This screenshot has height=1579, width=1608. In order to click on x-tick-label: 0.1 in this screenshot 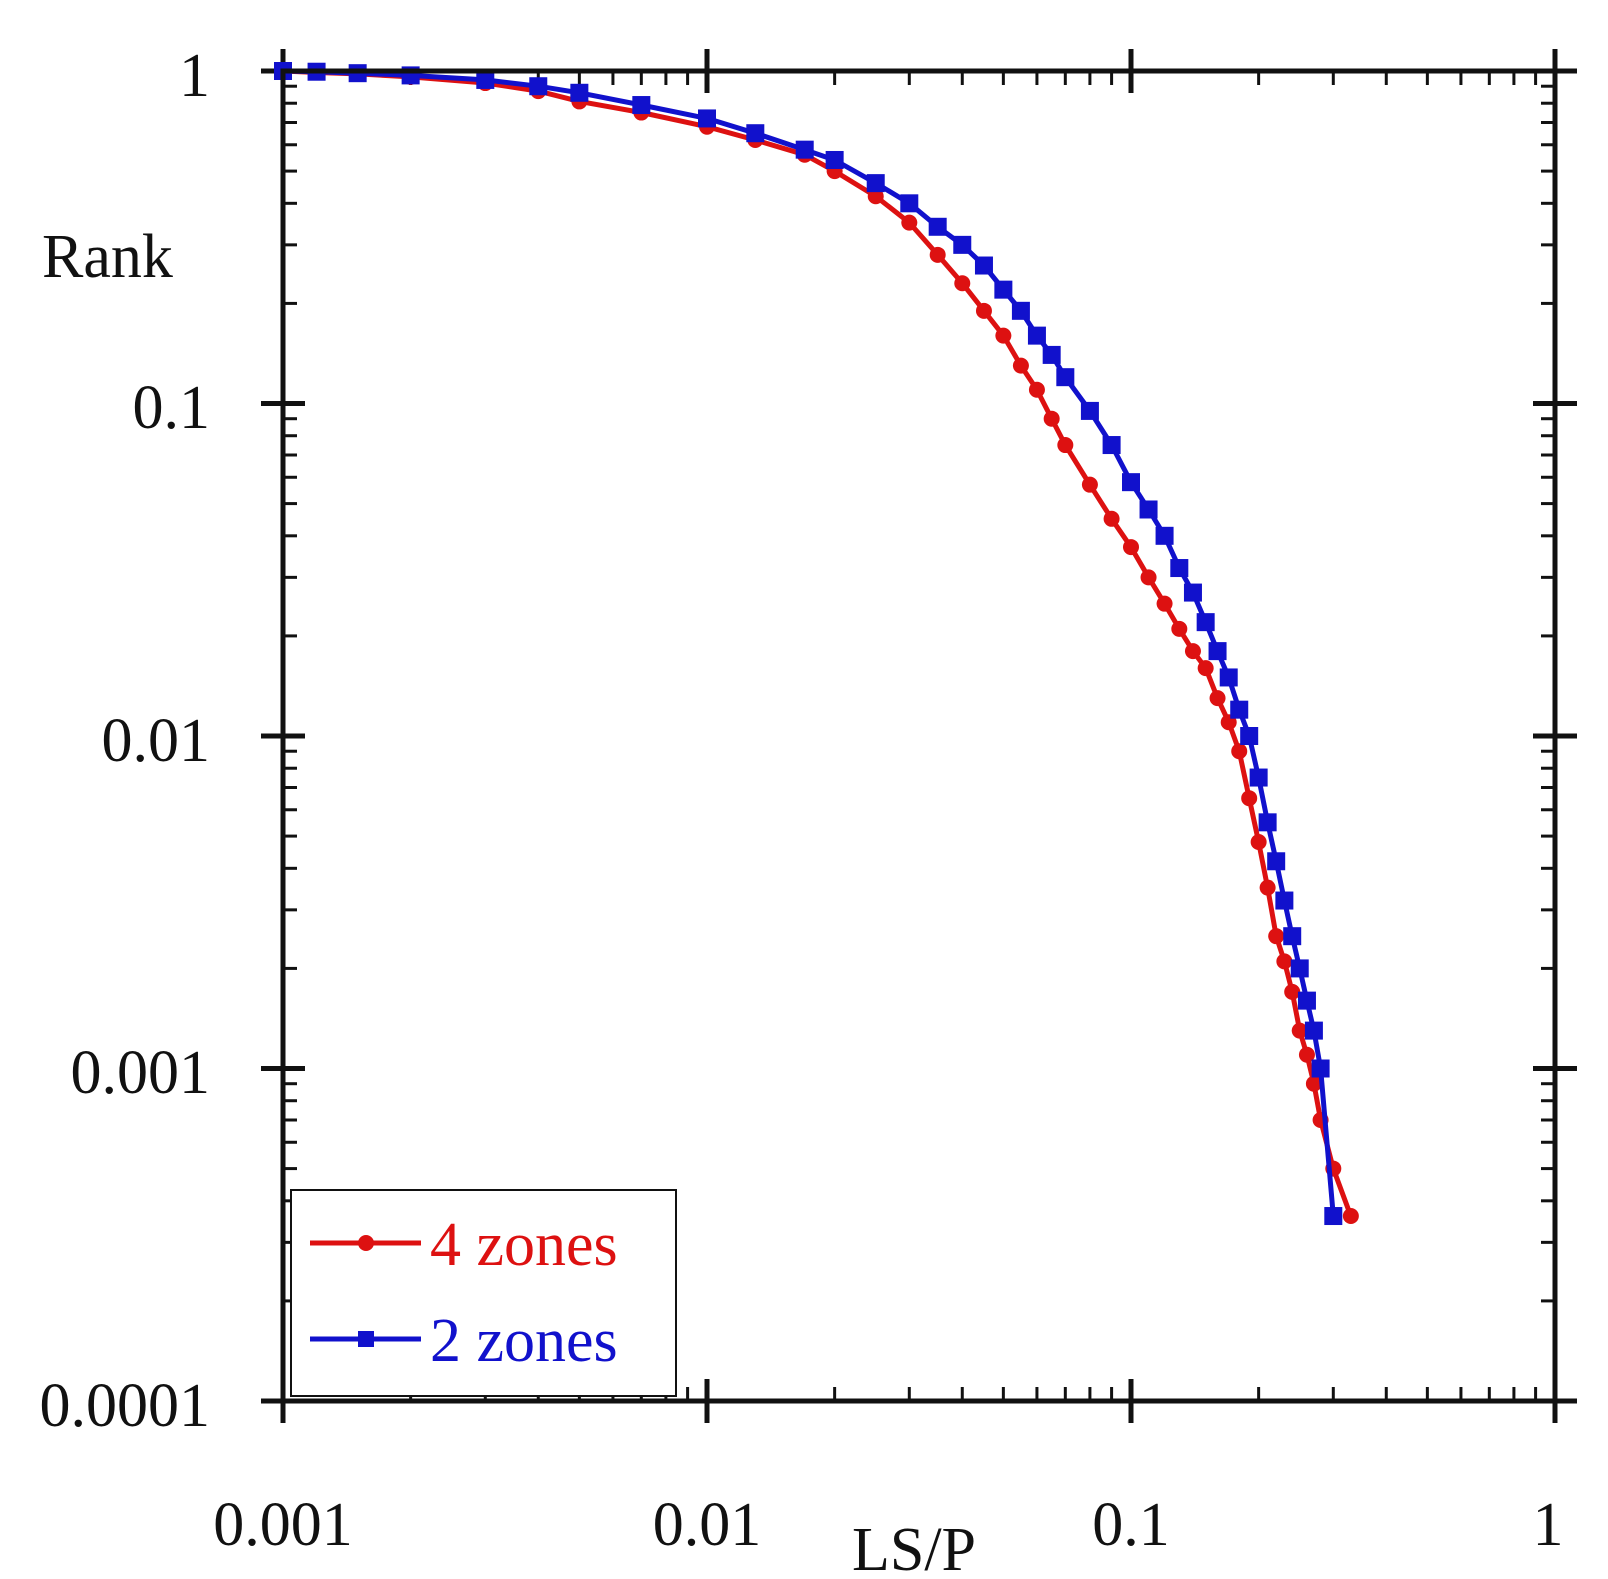, I will do `click(1131, 1525)`.